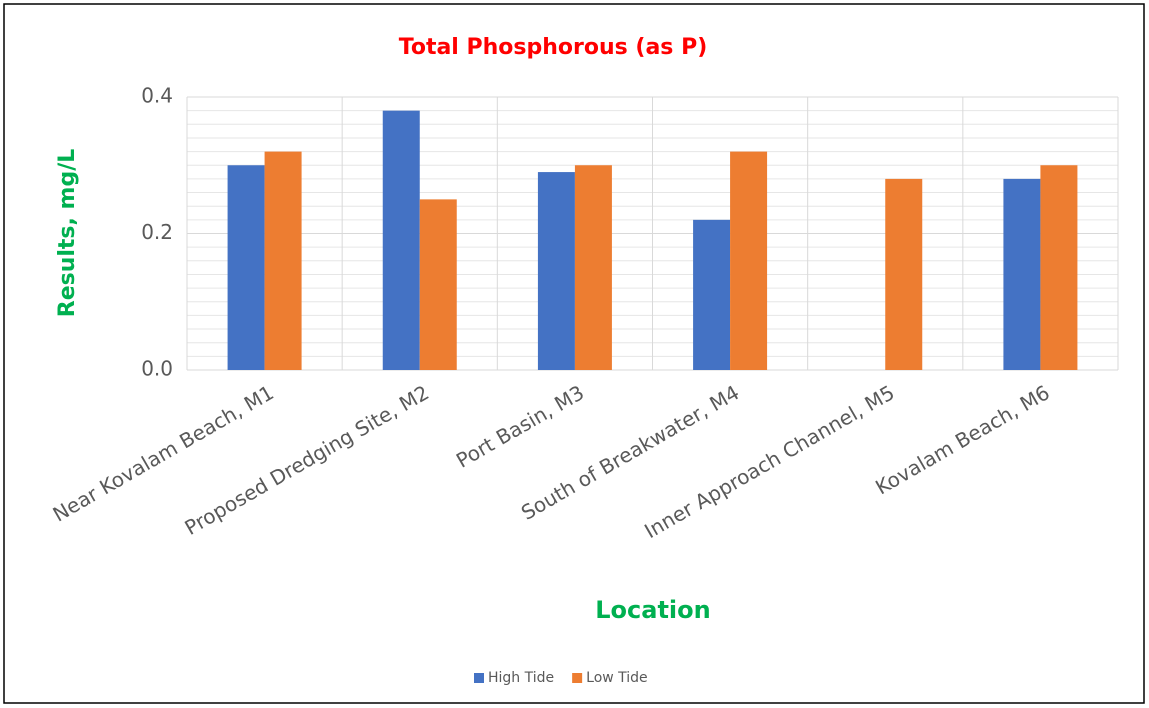  I want to click on x-axis-label: Location, so click(652, 610).